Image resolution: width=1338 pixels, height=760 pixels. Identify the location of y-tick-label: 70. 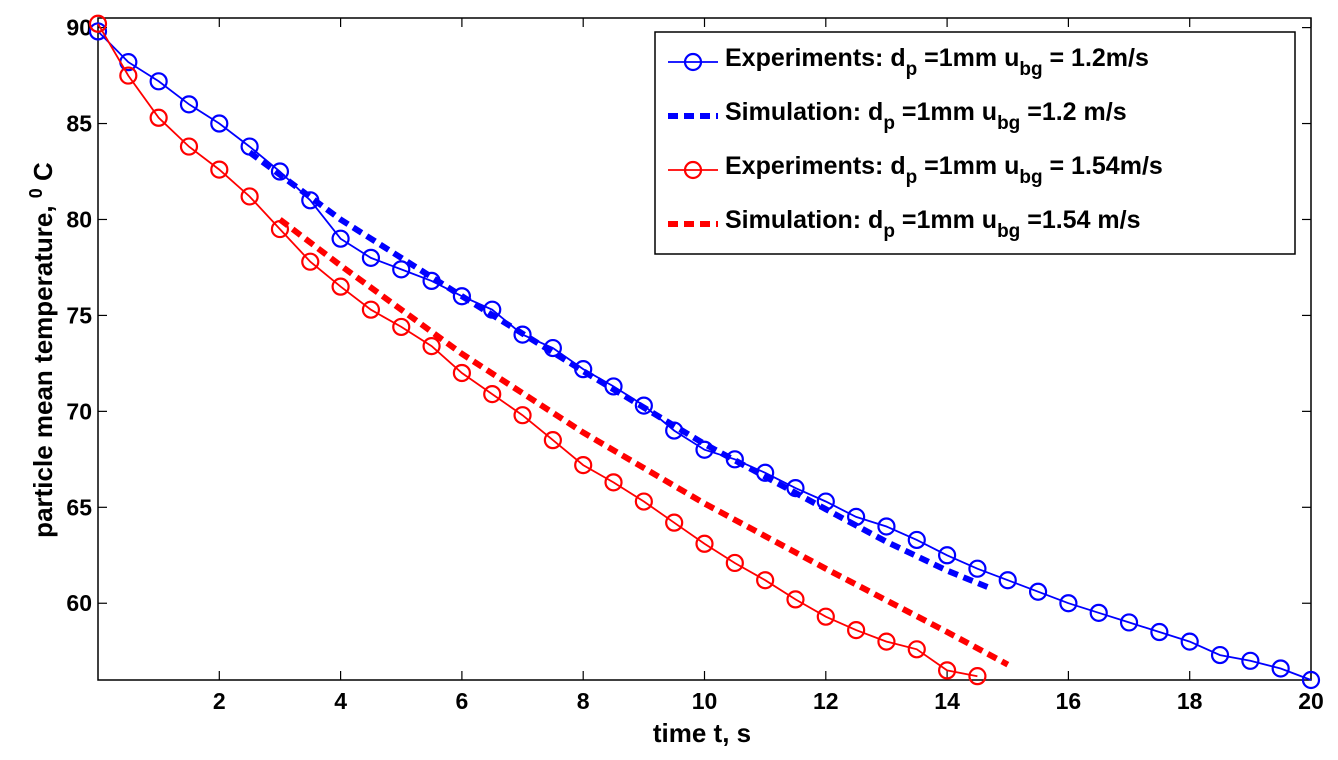
(79, 411).